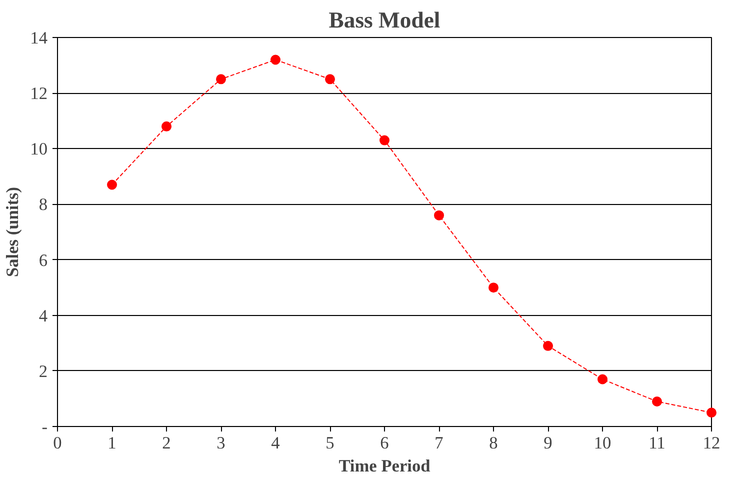 This screenshot has width=736, height=478. I want to click on x-tick-label: 12, so click(711, 443).